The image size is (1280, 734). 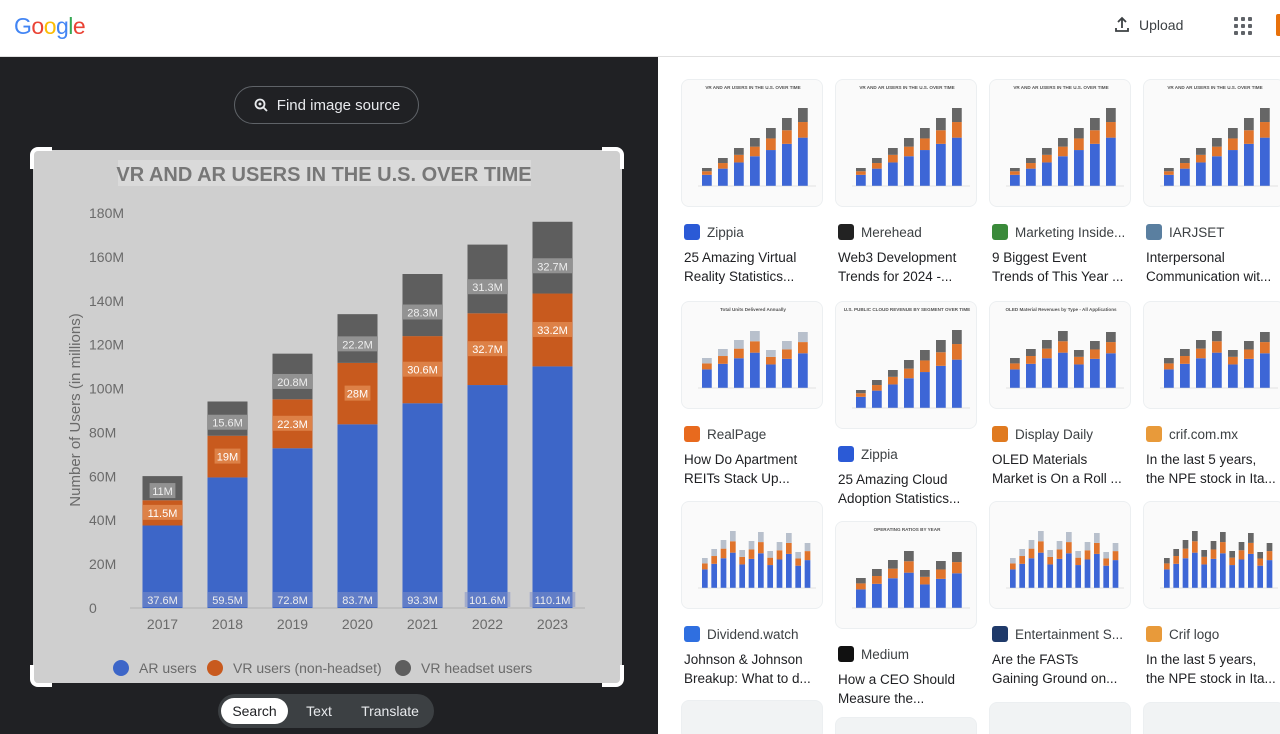 What do you see at coordinates (1197, 232) in the screenshot?
I see `result-source-name: IARJSET` at bounding box center [1197, 232].